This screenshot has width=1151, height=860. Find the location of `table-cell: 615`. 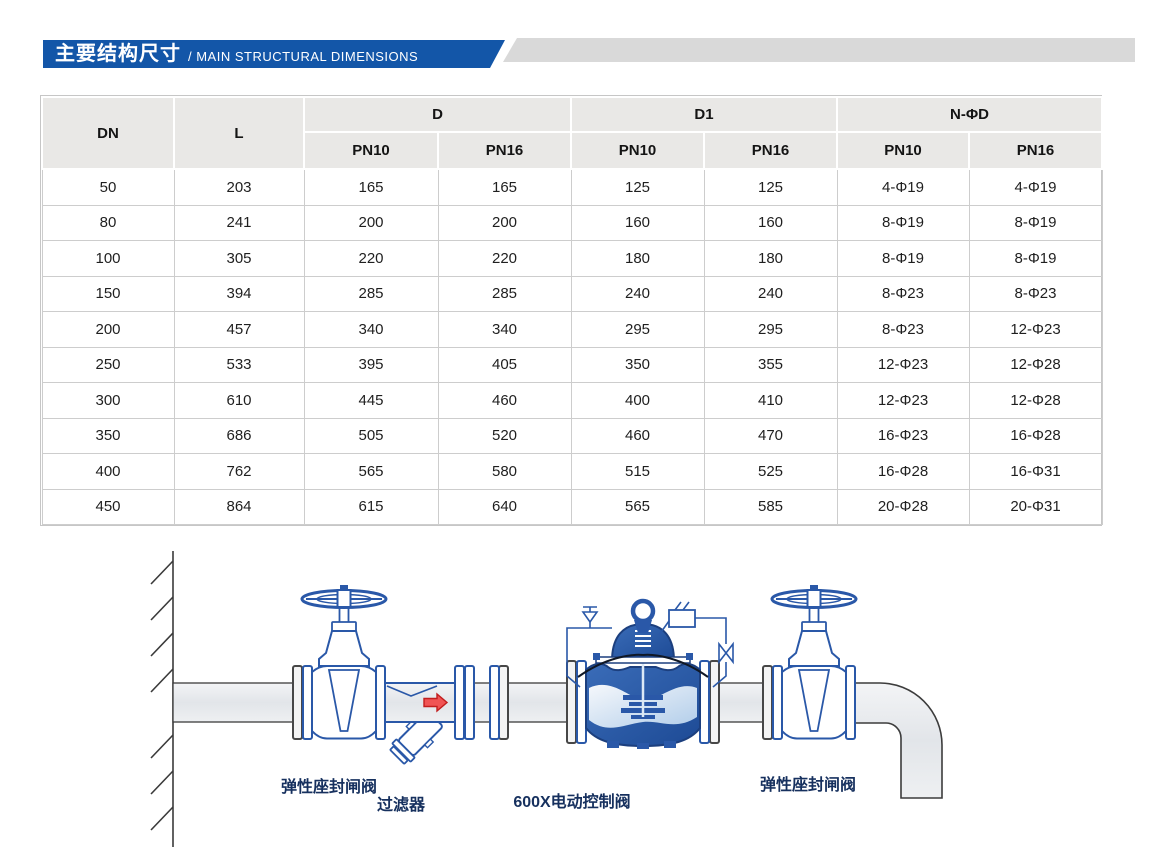

table-cell: 615 is located at coordinates (371, 506).